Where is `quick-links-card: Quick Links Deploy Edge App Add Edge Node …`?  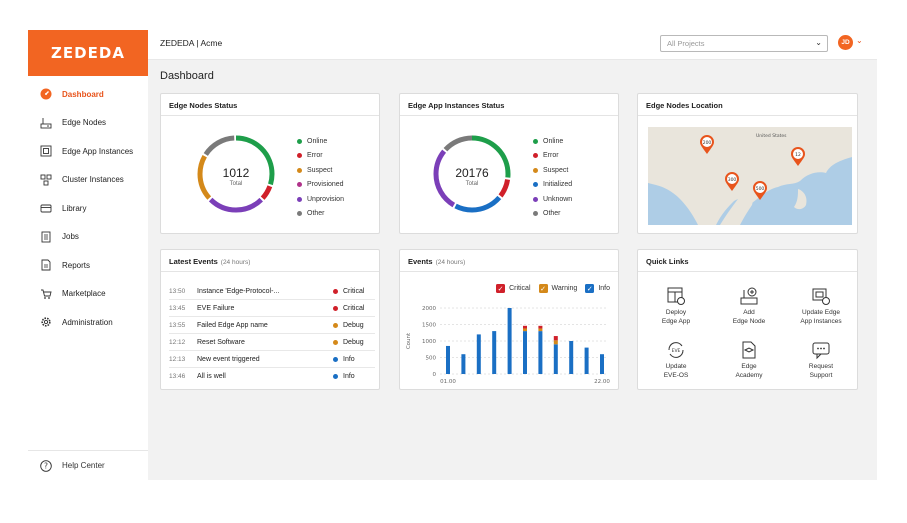 quick-links-card: Quick Links Deploy Edge App Add Edge Node … is located at coordinates (747, 319).